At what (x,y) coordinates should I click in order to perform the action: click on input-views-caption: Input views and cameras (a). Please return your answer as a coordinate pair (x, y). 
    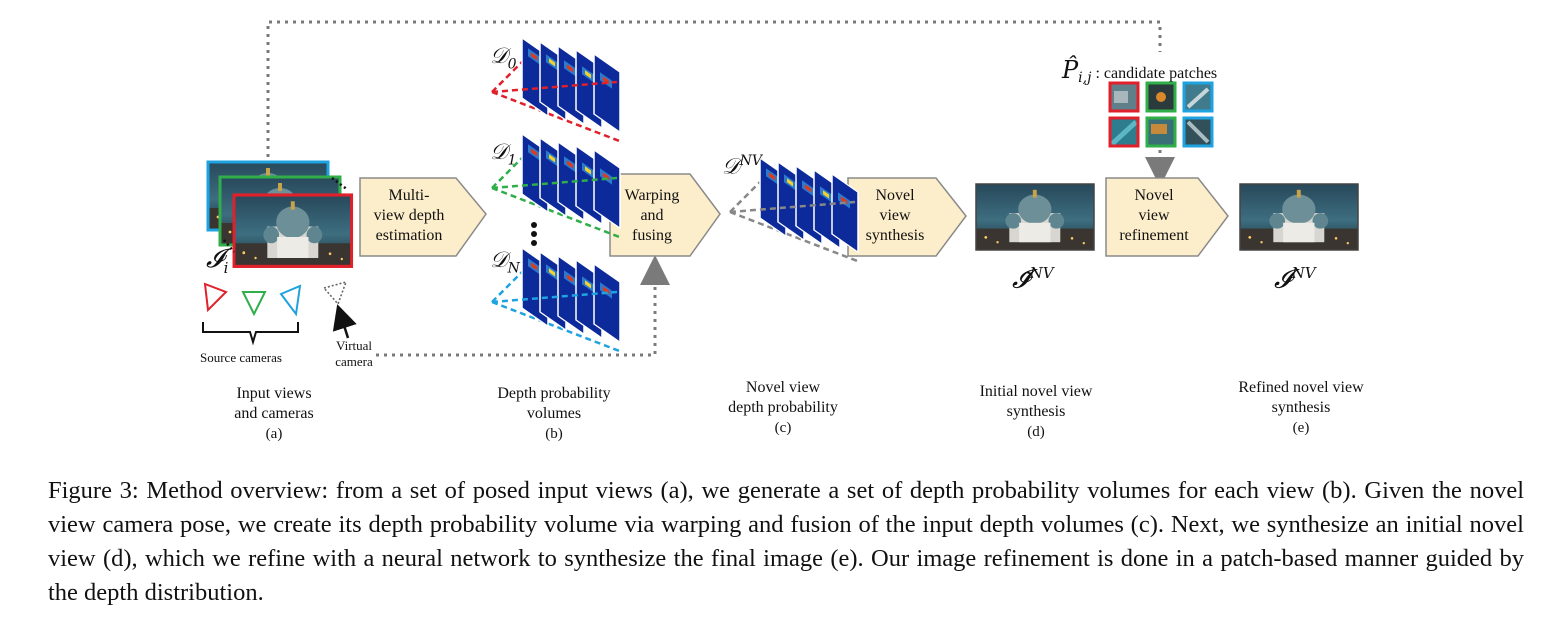
    Looking at the image, I should click on (274, 413).